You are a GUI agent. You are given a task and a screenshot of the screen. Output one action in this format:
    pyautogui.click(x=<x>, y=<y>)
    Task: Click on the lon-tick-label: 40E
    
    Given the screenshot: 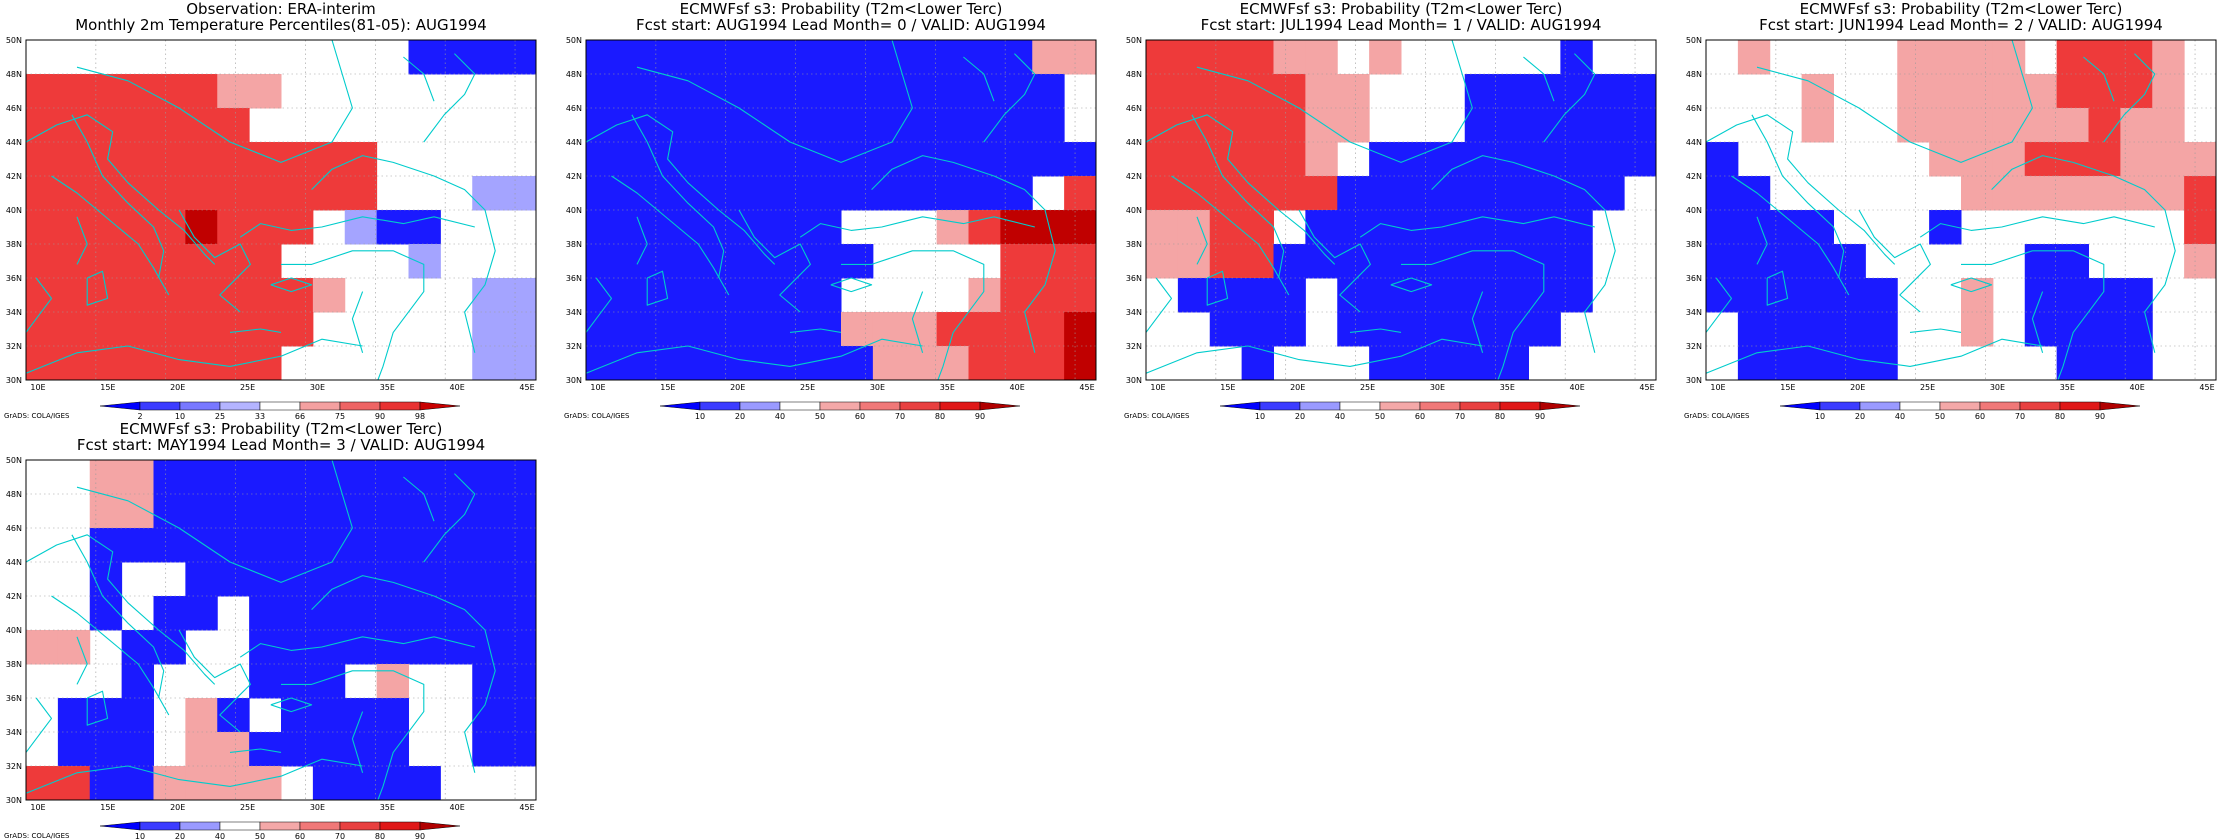 What is the action you would take?
    pyautogui.click(x=457, y=387)
    